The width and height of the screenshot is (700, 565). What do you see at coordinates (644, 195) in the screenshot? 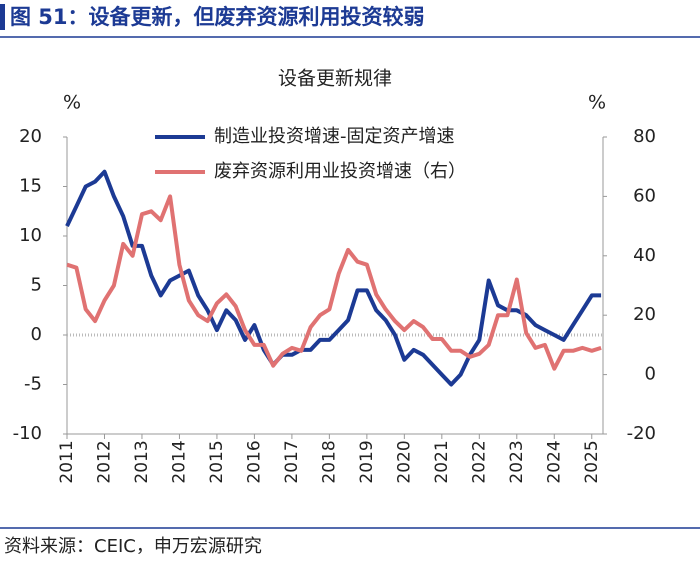
I see `y2-tick-label: 60` at bounding box center [644, 195].